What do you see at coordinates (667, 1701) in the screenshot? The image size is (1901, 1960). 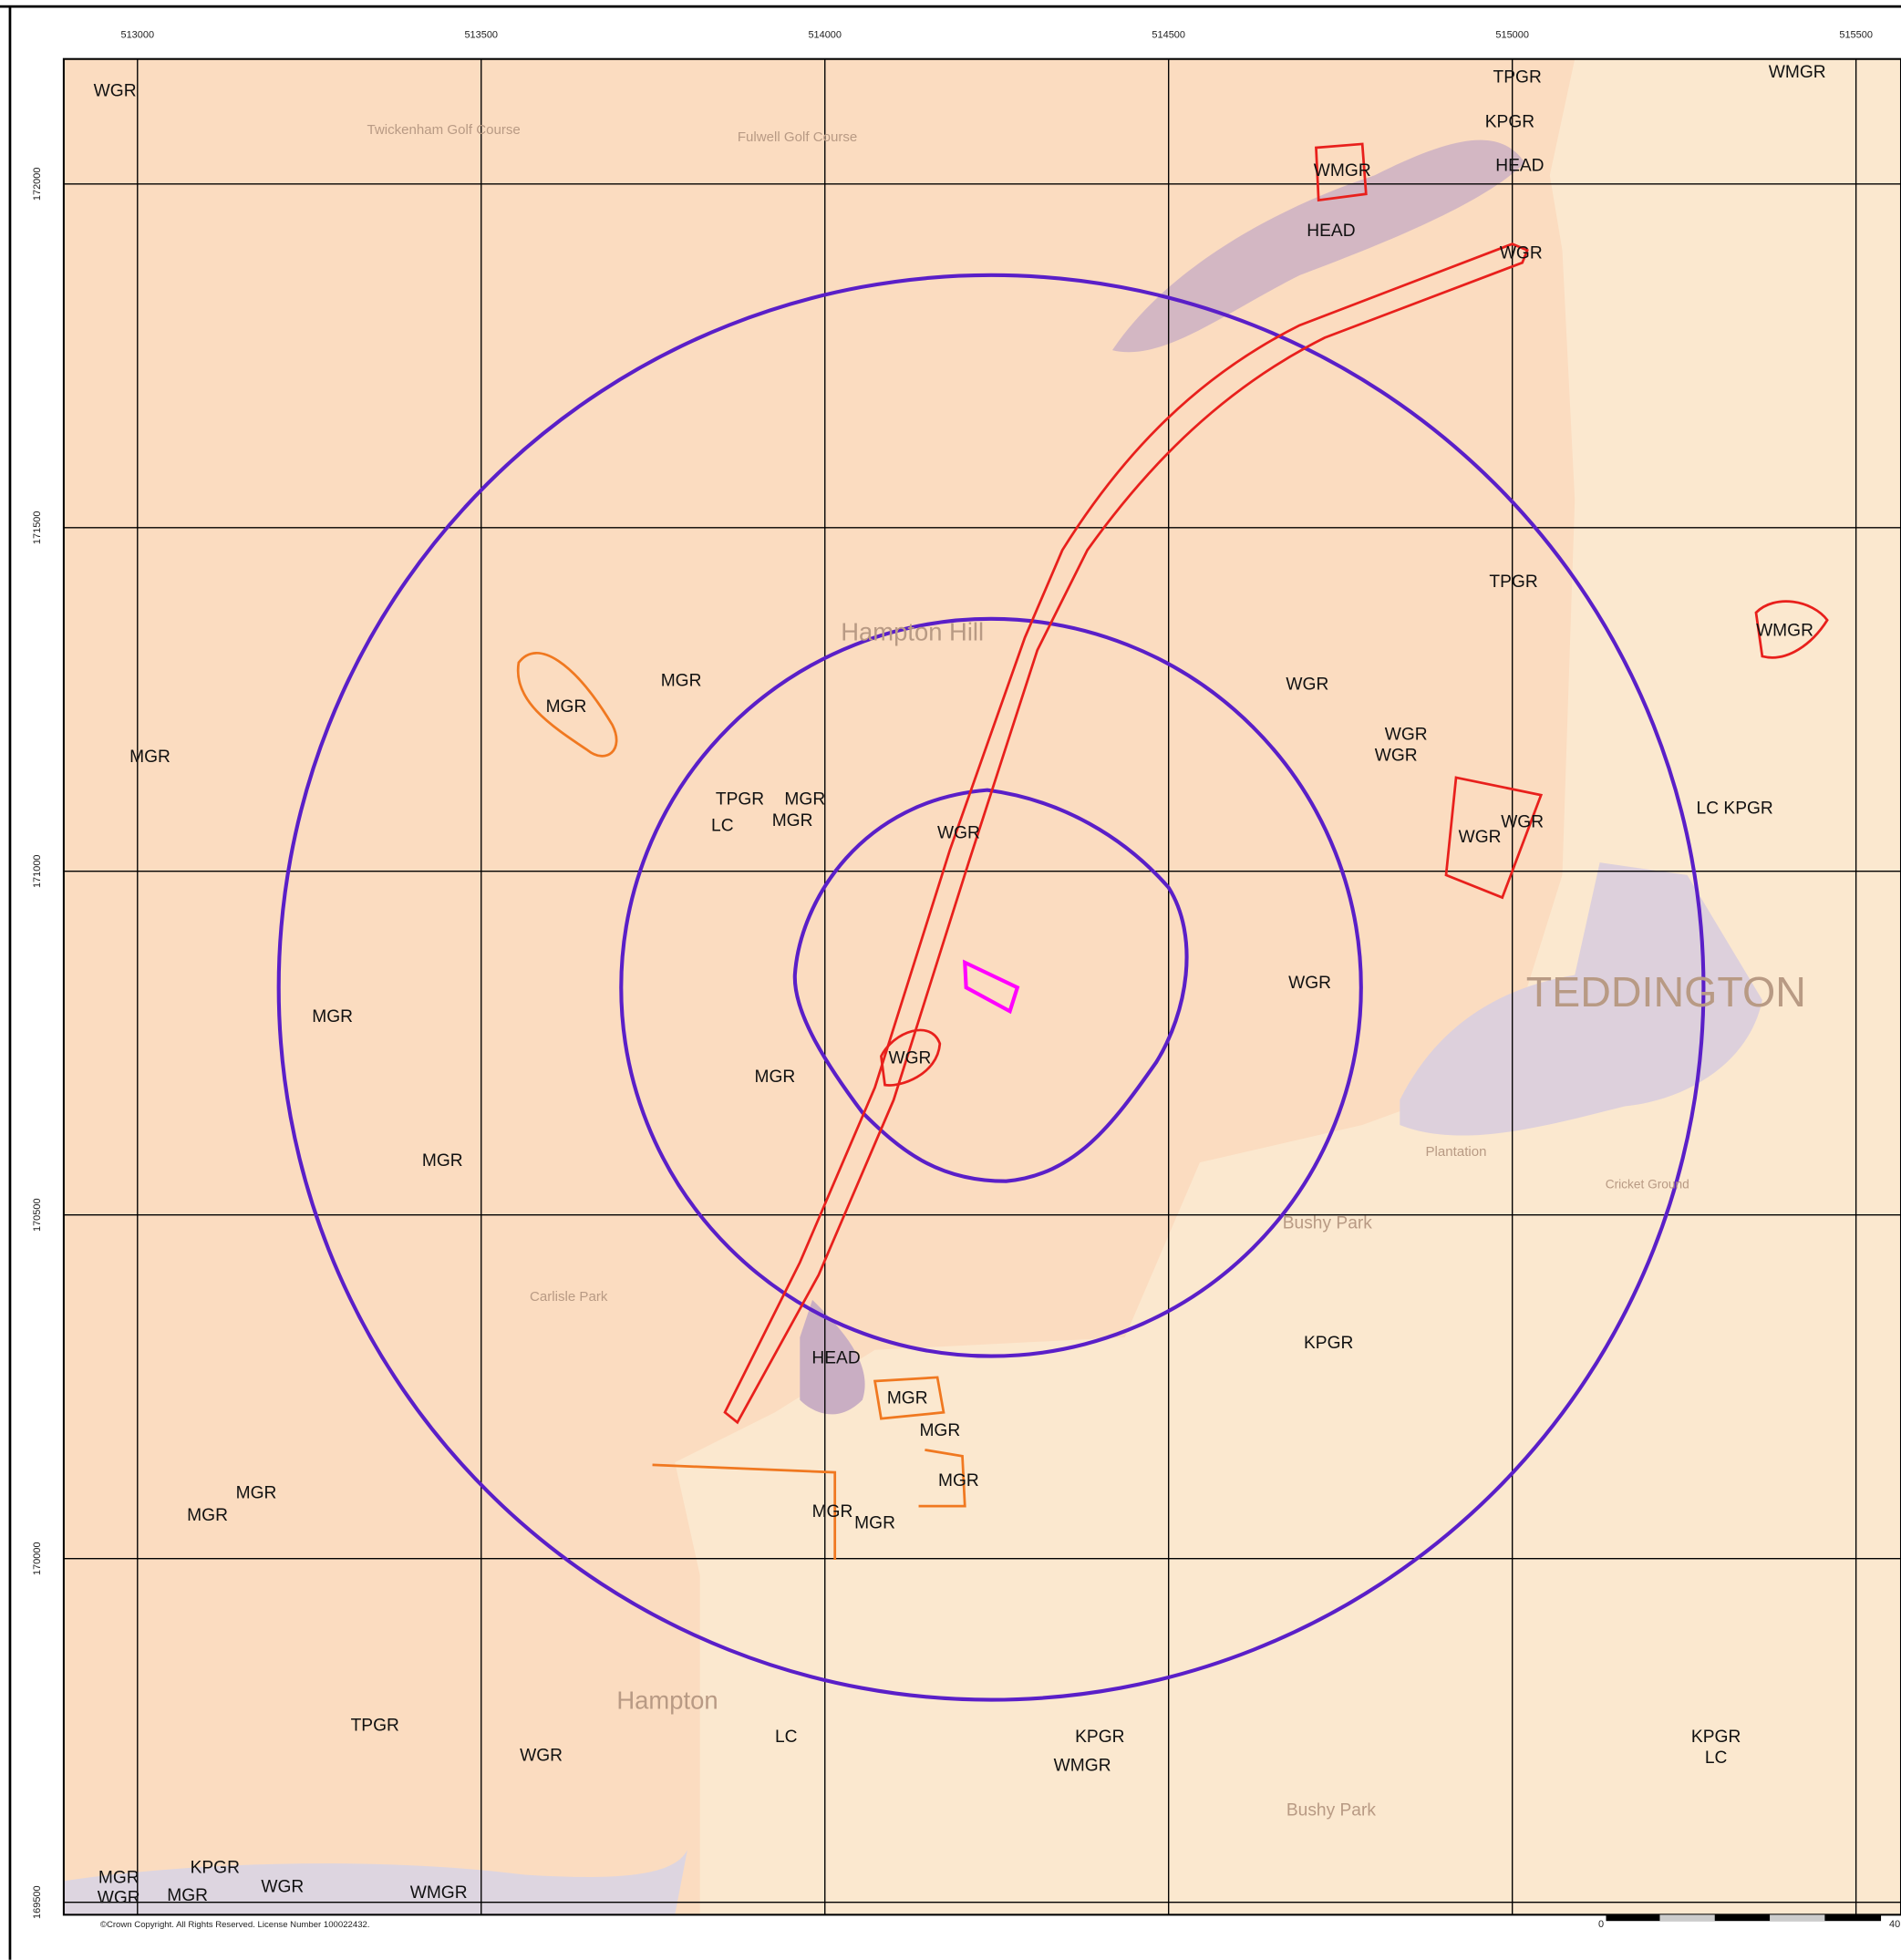 I see `place-name: Hampton` at bounding box center [667, 1701].